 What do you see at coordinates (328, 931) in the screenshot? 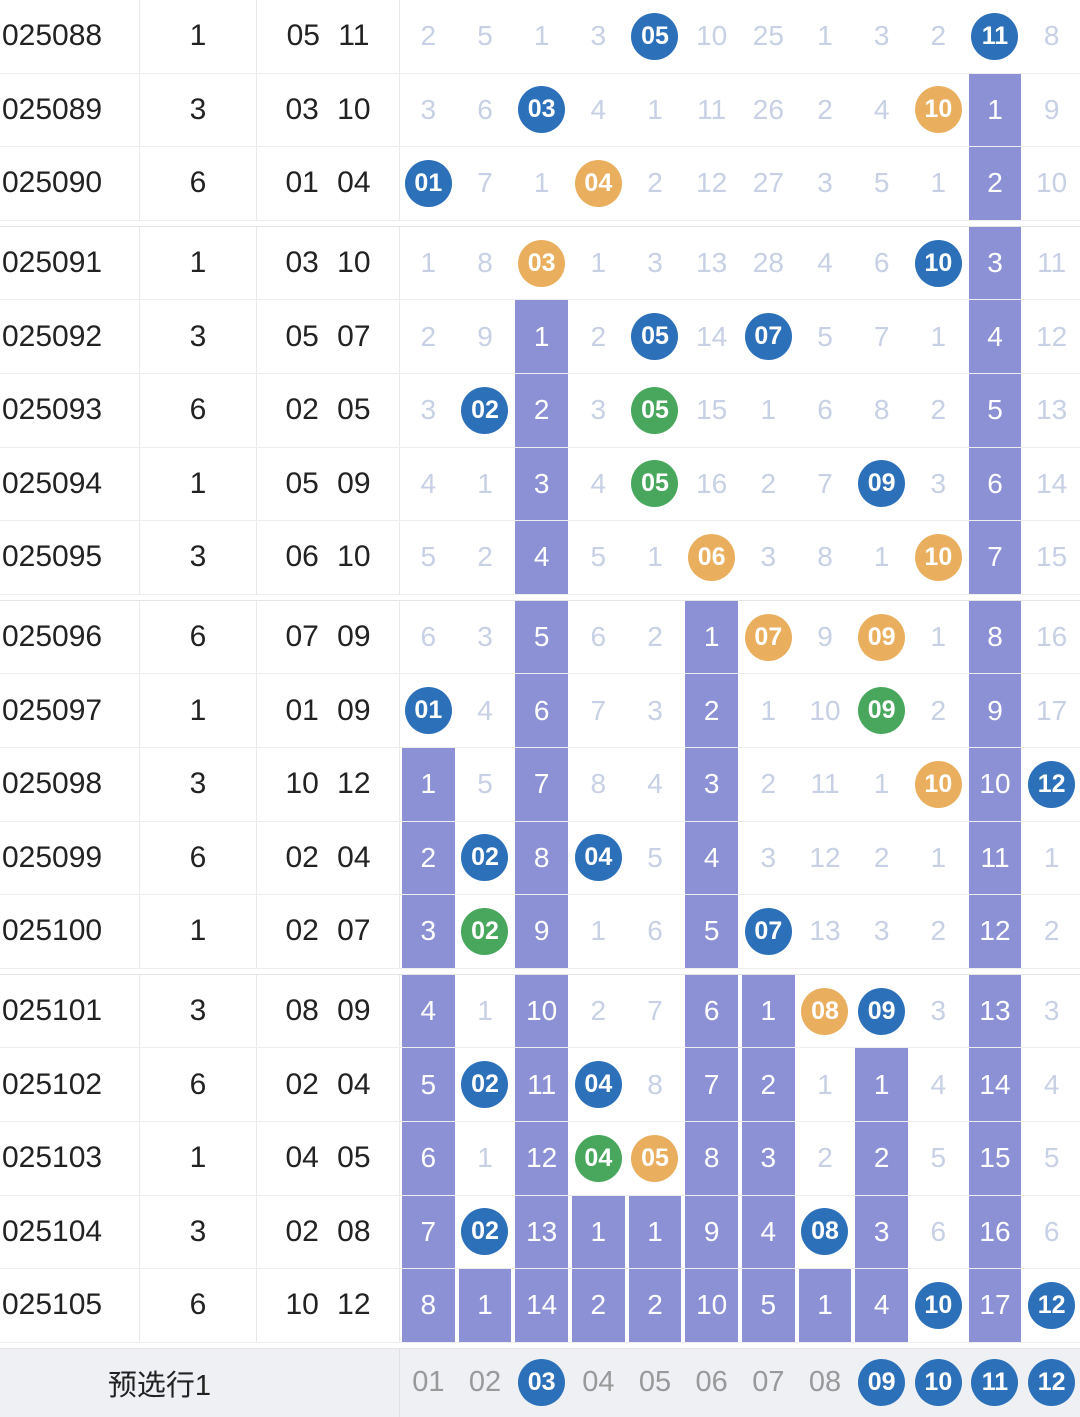
I see `drawn-numbers-cell: 02 07` at bounding box center [328, 931].